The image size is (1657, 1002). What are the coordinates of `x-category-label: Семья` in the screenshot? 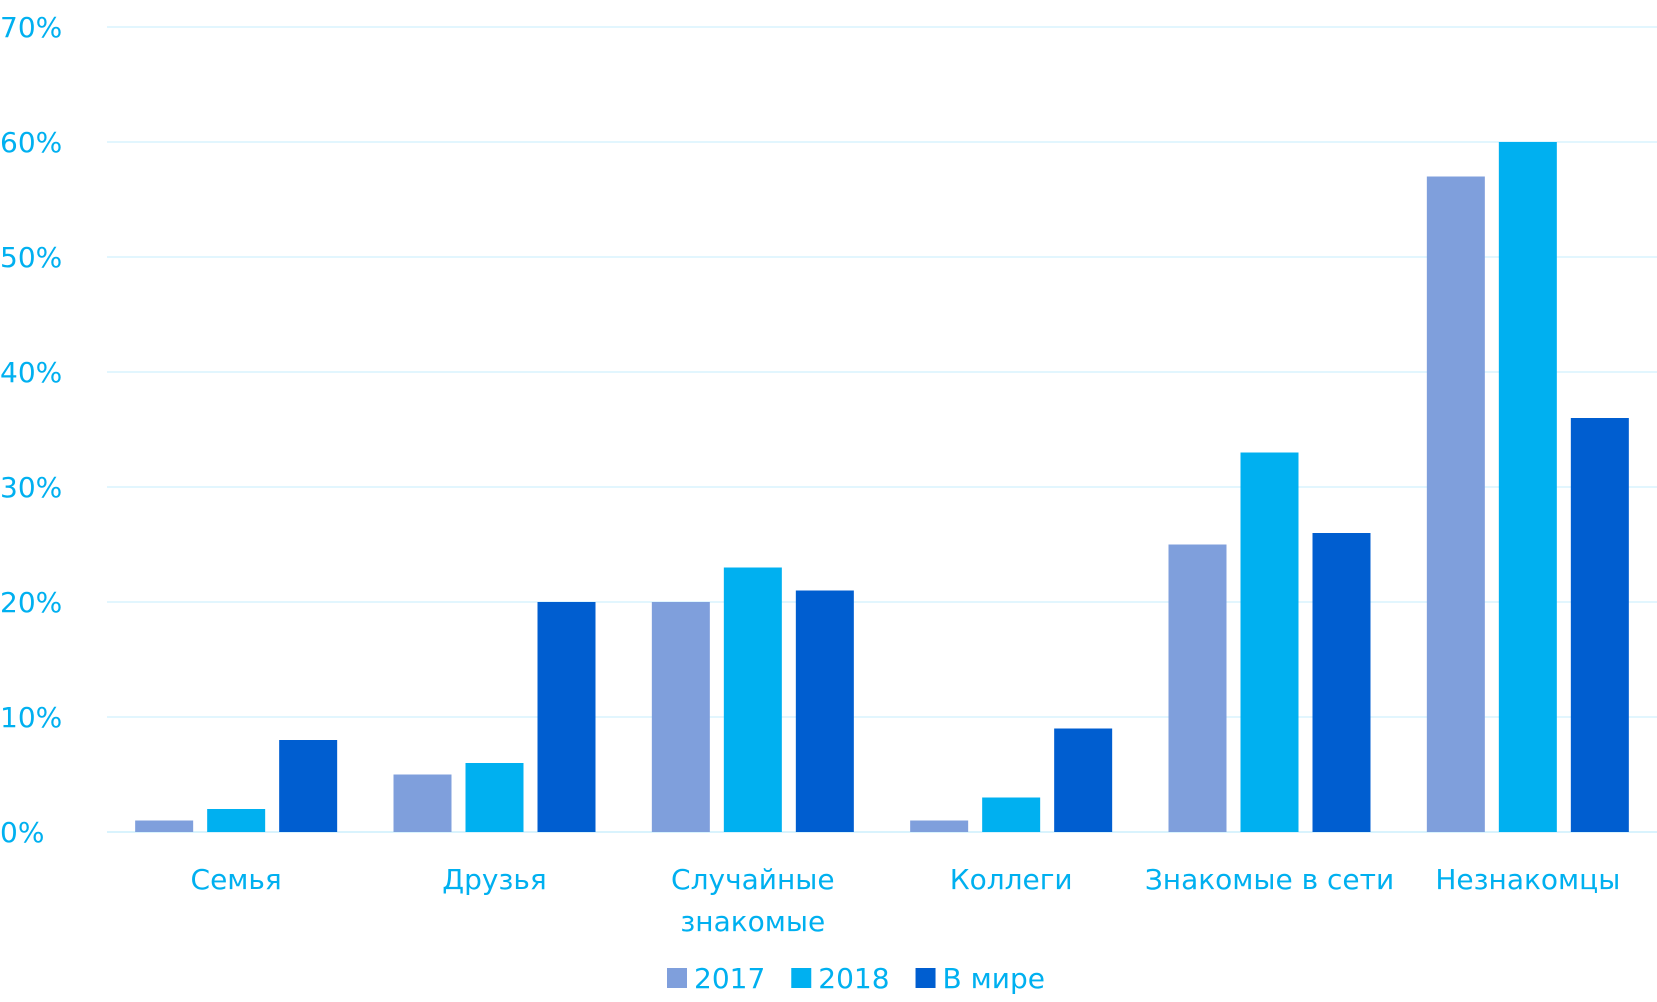 It's located at (236, 879).